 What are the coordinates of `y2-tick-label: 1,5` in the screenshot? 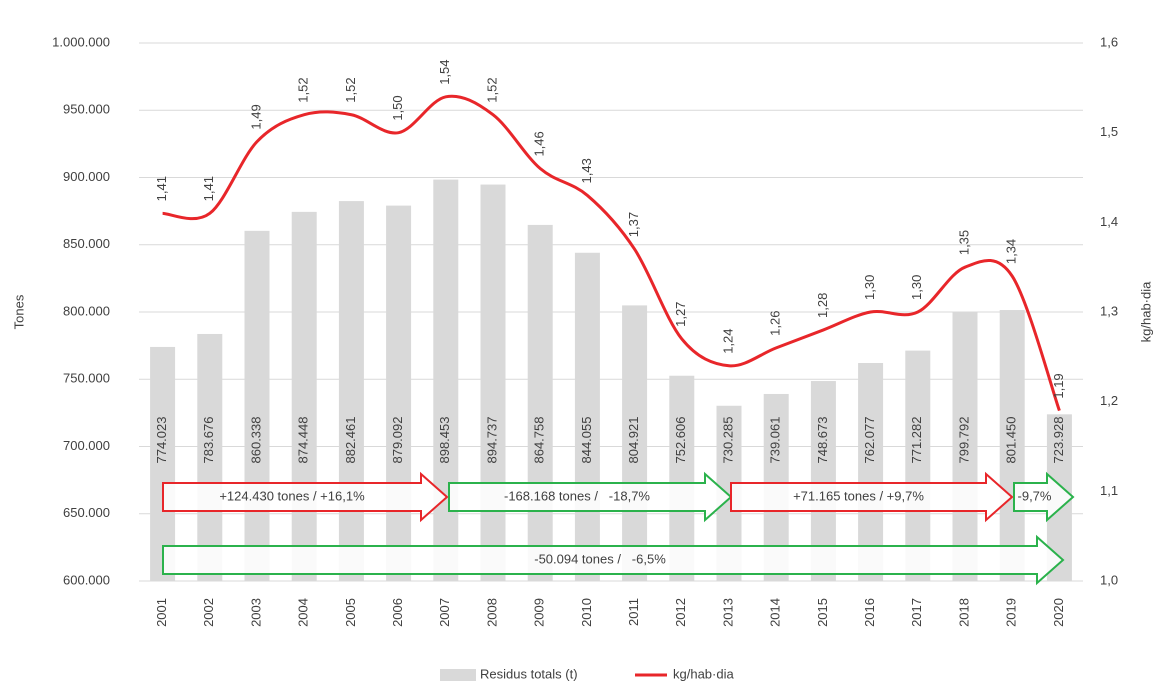 It's located at (1109, 131).